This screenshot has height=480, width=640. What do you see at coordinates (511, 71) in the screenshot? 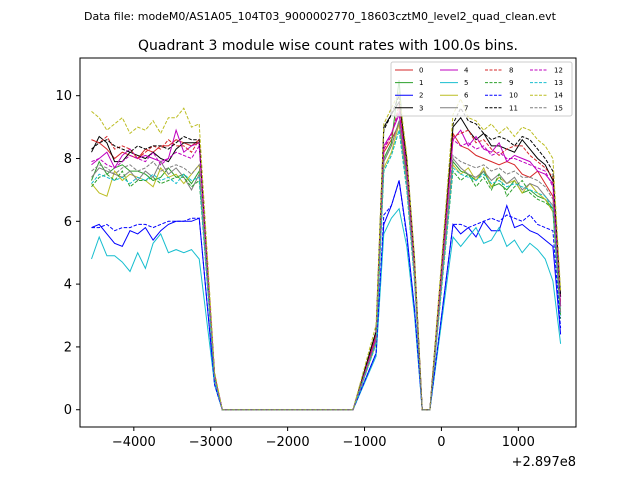
I see `legend-label-8: 8` at bounding box center [511, 71].